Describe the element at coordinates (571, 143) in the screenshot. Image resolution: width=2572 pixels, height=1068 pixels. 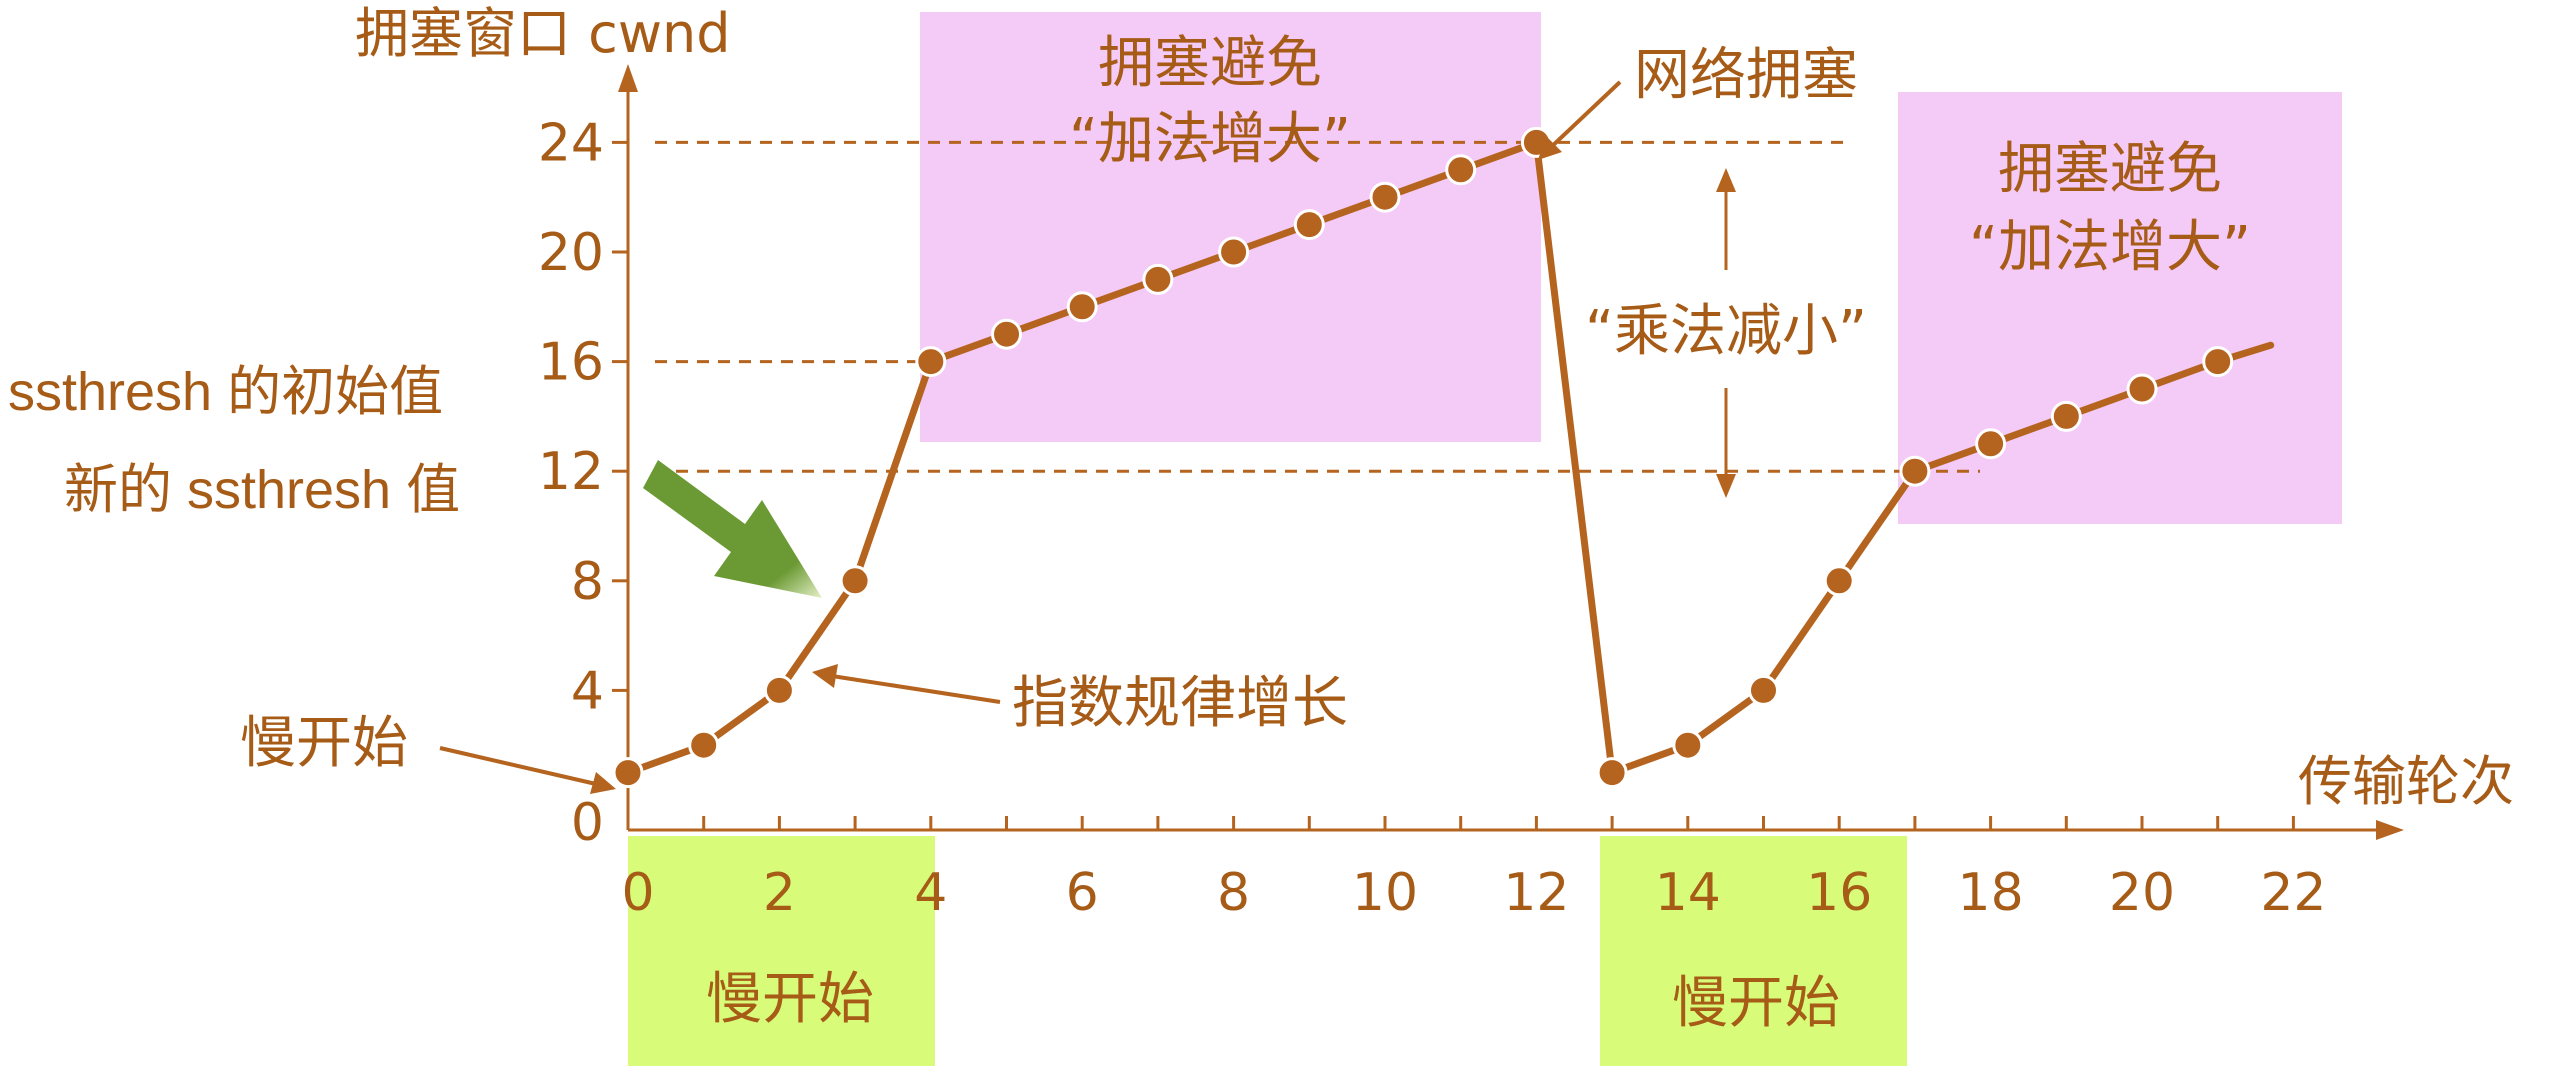
I see `y-tick-label: 24` at that location.